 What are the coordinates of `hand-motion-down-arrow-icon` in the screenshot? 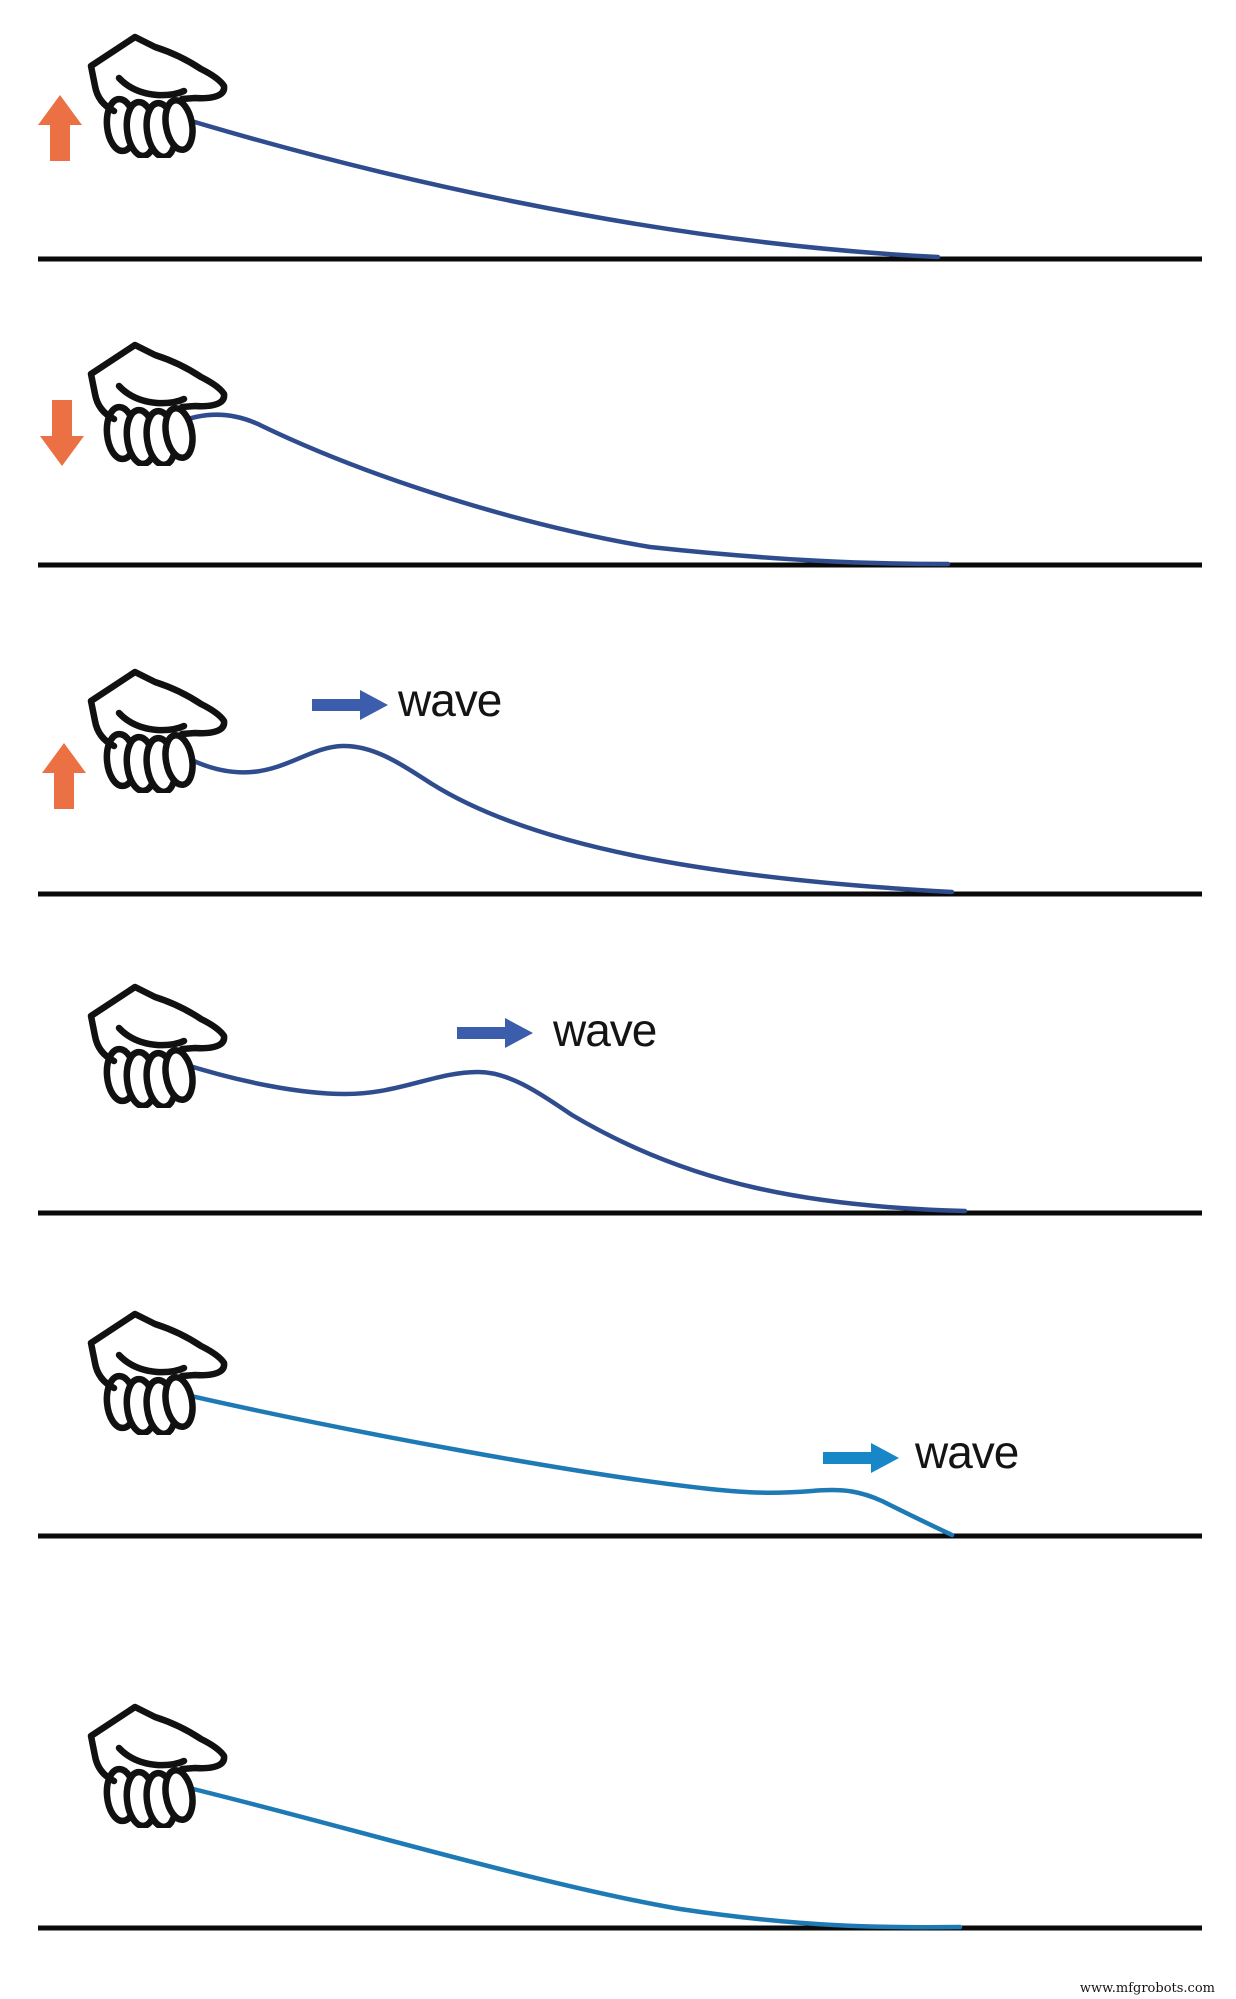 It's located at (62, 433).